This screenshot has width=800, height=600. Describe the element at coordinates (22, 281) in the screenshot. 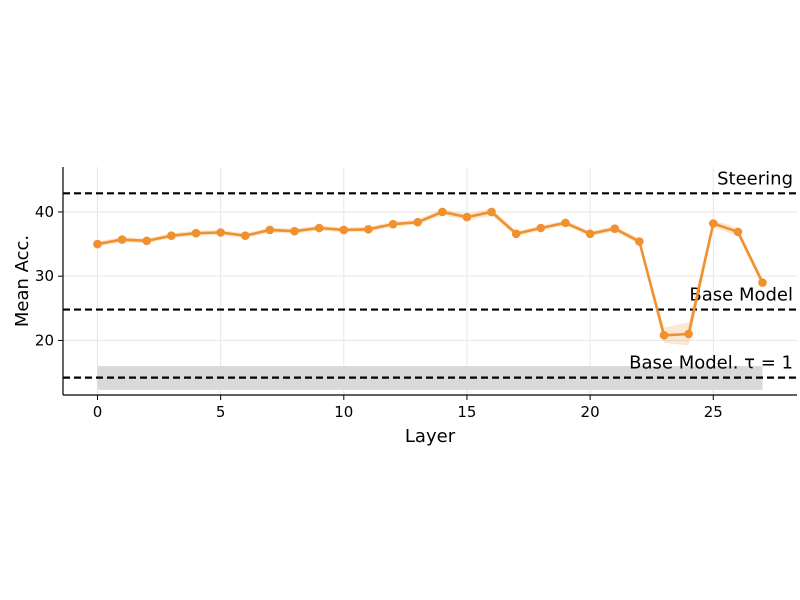

I see `y-axis-label: Mean Acc.` at that location.